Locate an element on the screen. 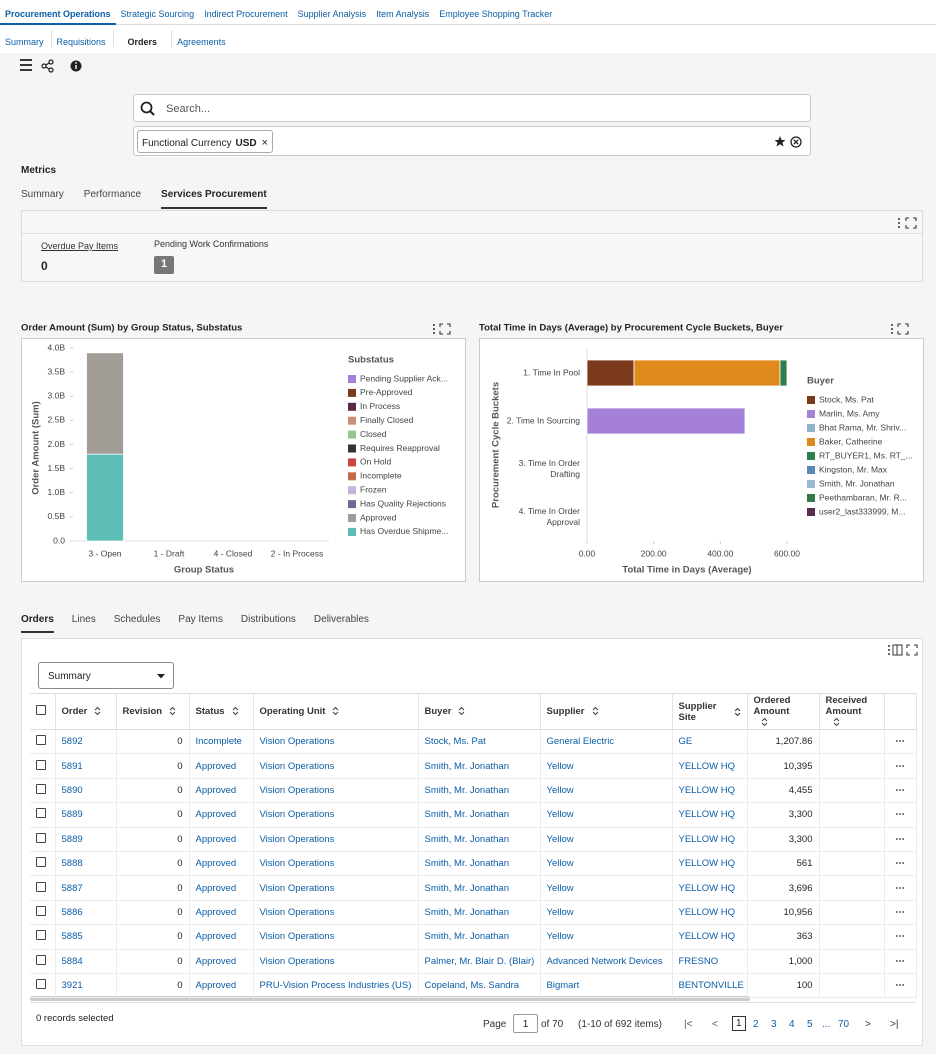 The width and height of the screenshot is (936, 1054). sub-tab: Agreements is located at coordinates (201, 42).